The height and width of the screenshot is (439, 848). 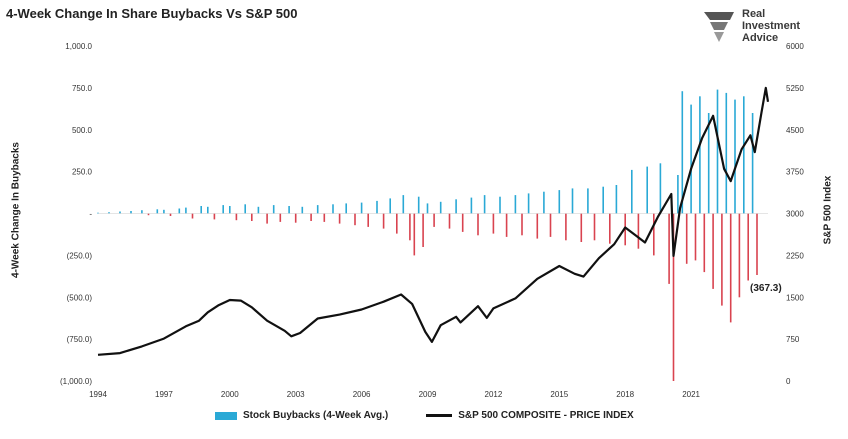 What do you see at coordinates (625, 394) in the screenshot?
I see `x-tick-label: 2018` at bounding box center [625, 394].